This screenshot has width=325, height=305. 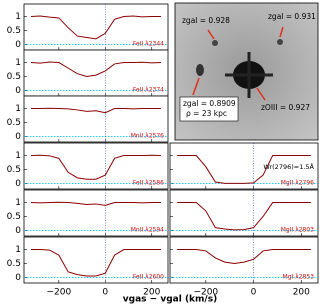 I want to click on image-label: zgal = 0.8909, so click(x=209, y=103).